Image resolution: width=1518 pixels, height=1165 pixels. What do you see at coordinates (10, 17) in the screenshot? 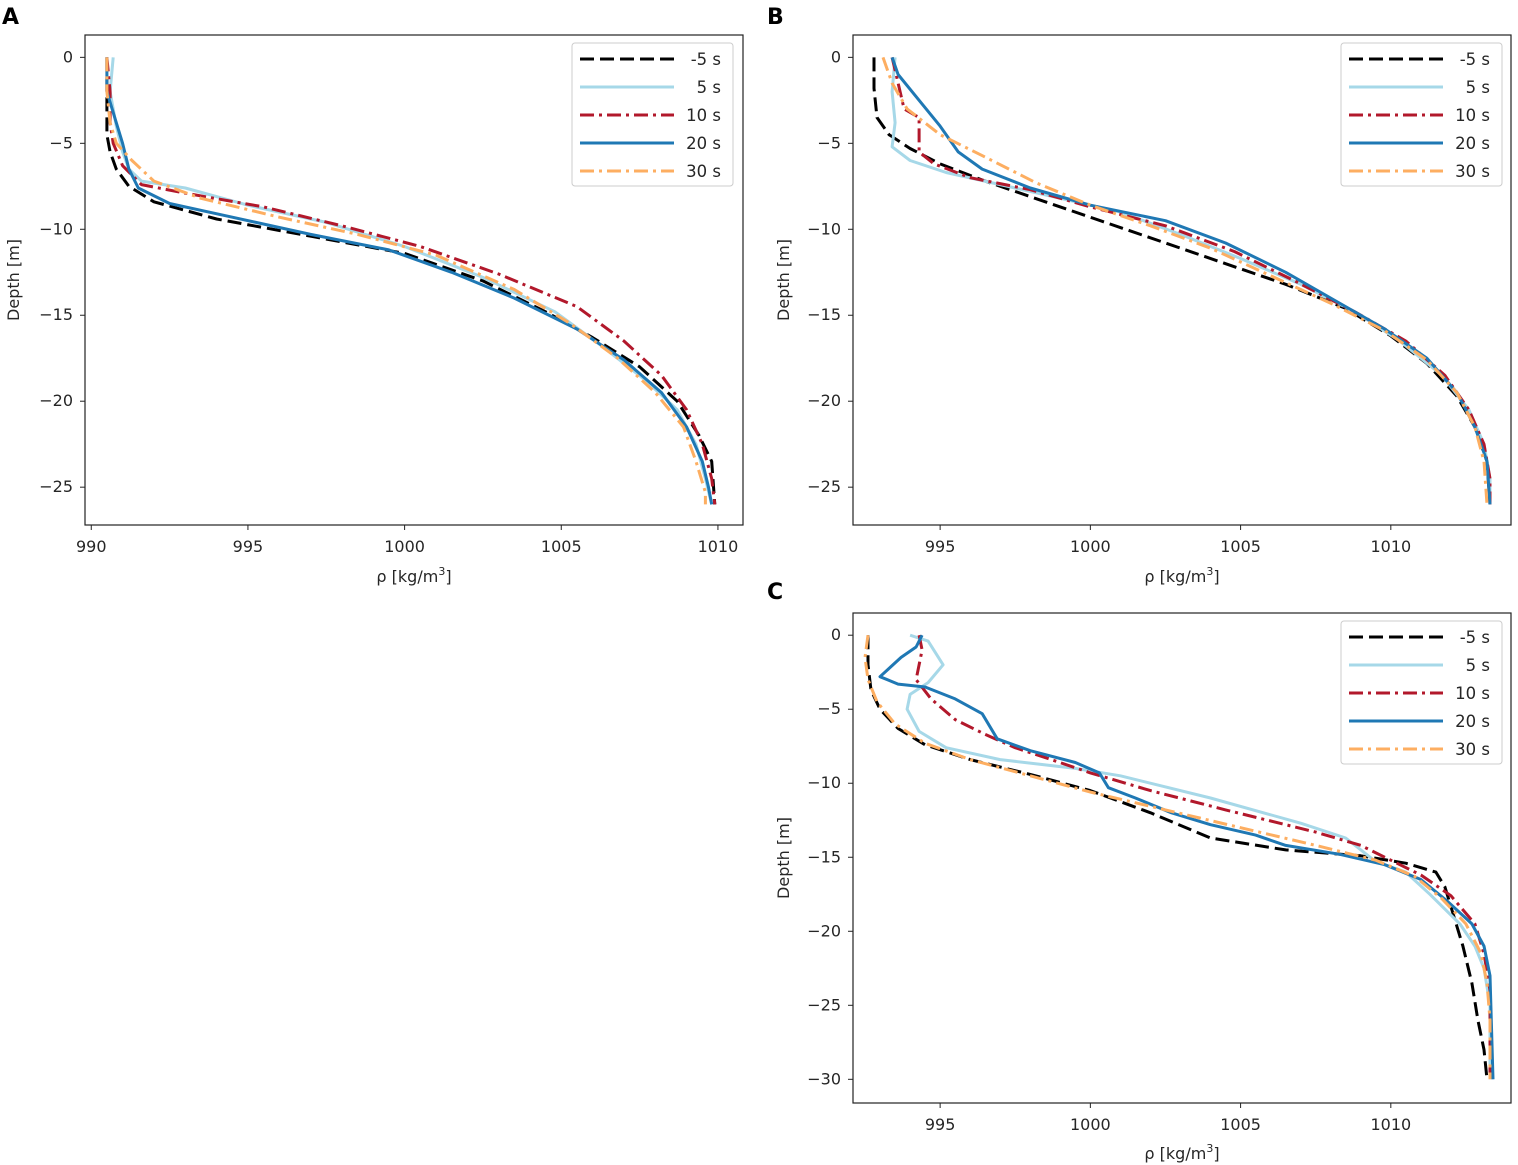
I see `panel-label-a: A` at bounding box center [10, 17].